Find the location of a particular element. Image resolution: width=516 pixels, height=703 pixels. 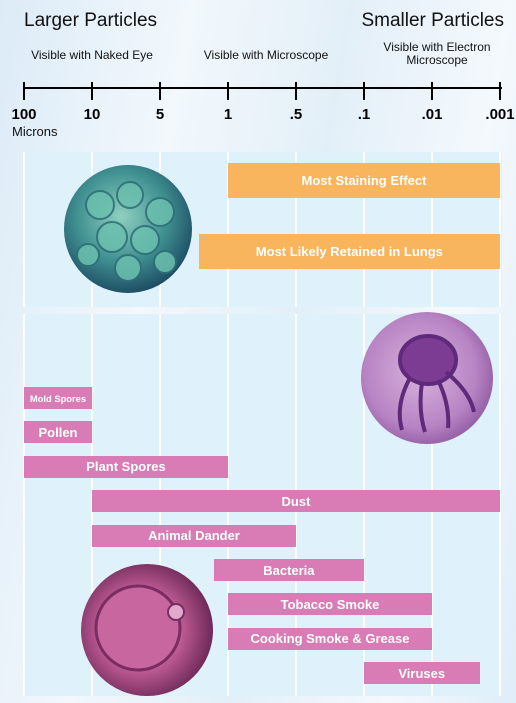

range-bar: Most Staining Effect is located at coordinates (364, 180).